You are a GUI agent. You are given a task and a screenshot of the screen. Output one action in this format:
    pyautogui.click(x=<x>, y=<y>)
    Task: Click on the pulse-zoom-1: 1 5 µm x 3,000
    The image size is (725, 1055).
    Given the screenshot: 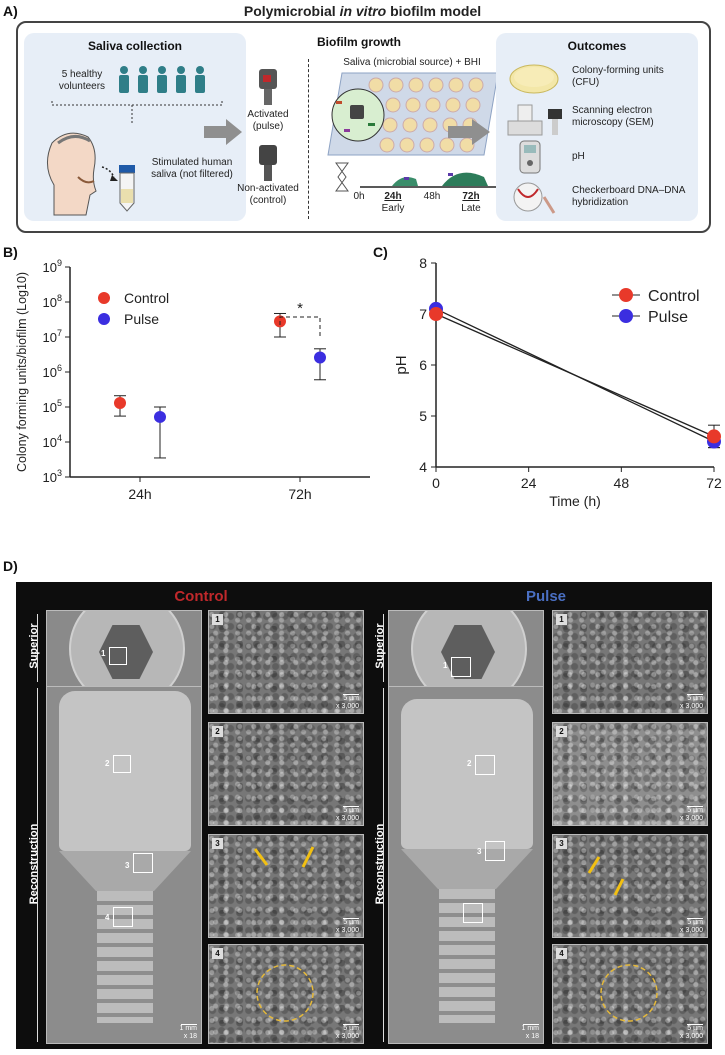 What is the action you would take?
    pyautogui.click(x=630, y=662)
    